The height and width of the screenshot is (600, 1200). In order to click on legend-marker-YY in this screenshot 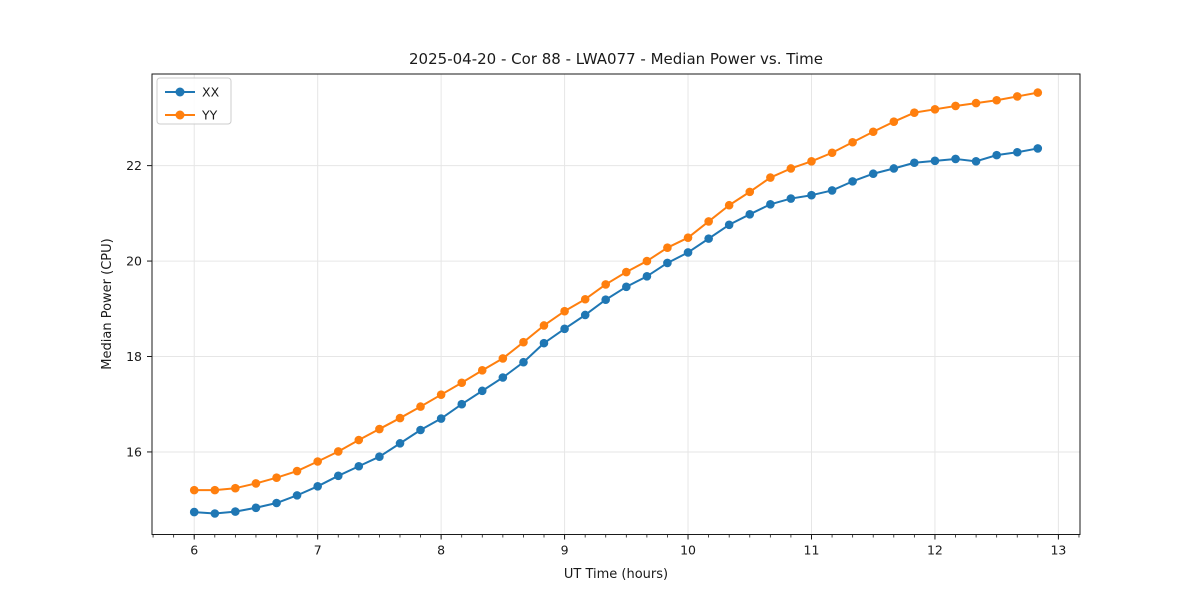, I will do `click(180, 115)`.